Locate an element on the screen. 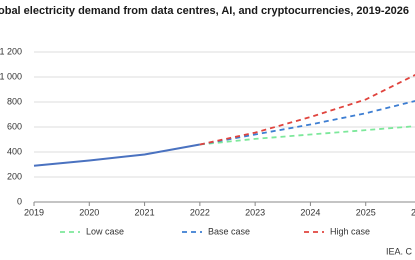 Image resolution: width=415 pixels, height=260 pixels. y-tick-label: 600 is located at coordinates (14, 126).